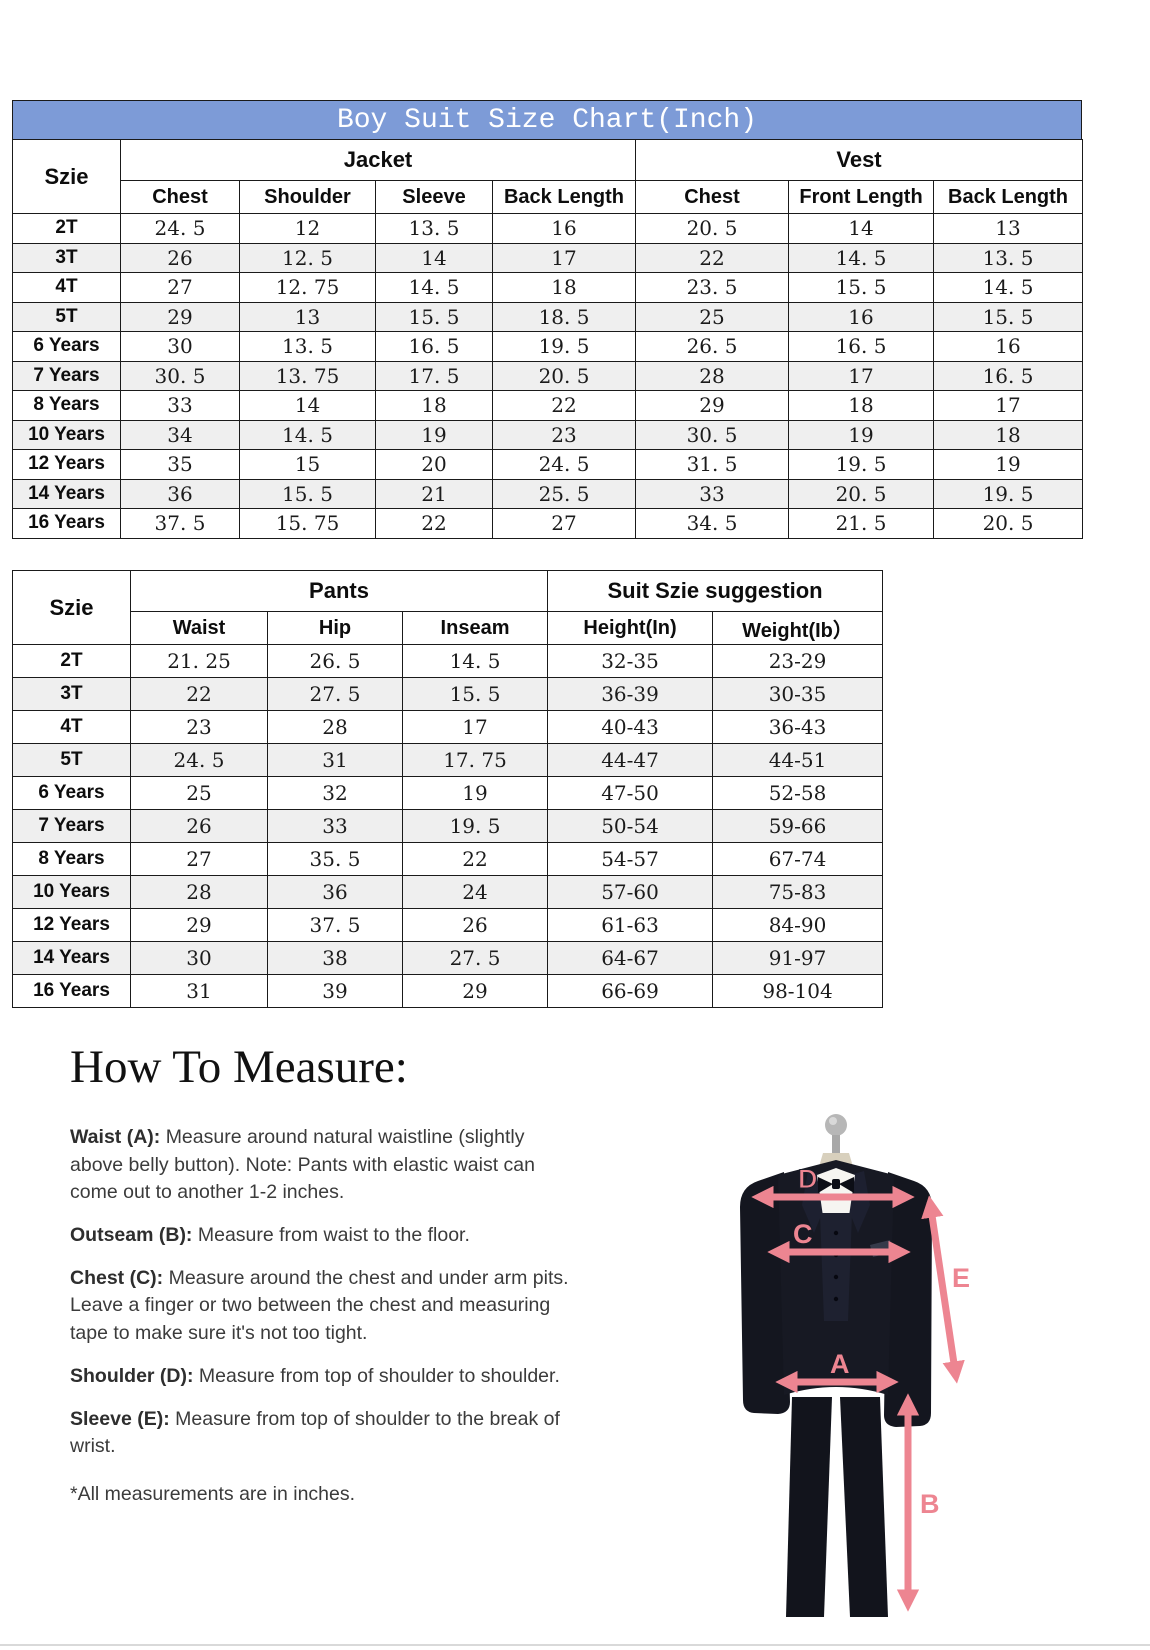  I want to click on table-row: 4T 27 12. 75 14. 5 18 23. 5 15. 5 14. 5, so click(548, 287).